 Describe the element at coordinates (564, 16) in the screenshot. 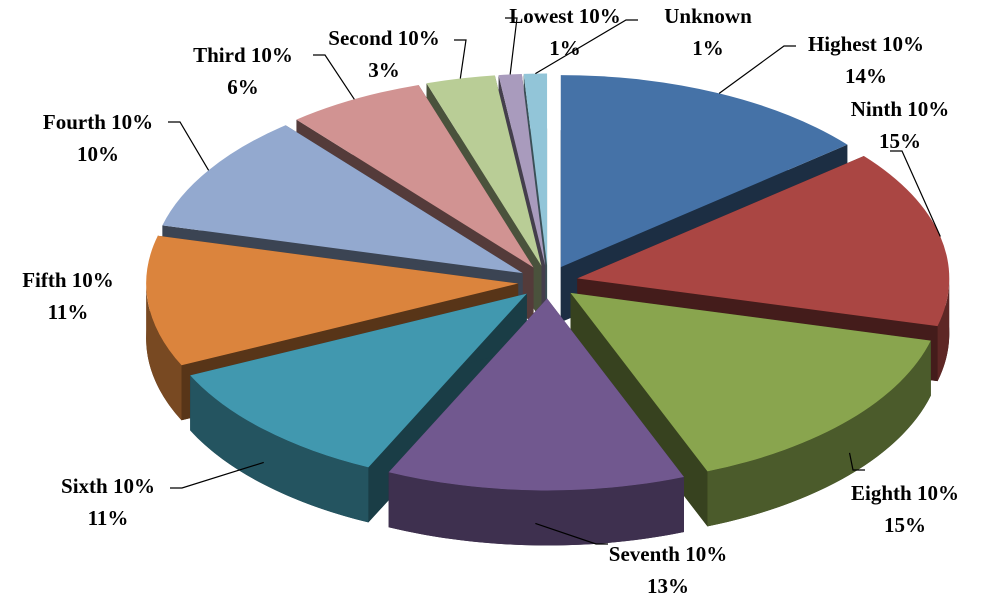

I see `slice-label: Lowest 10%` at that location.